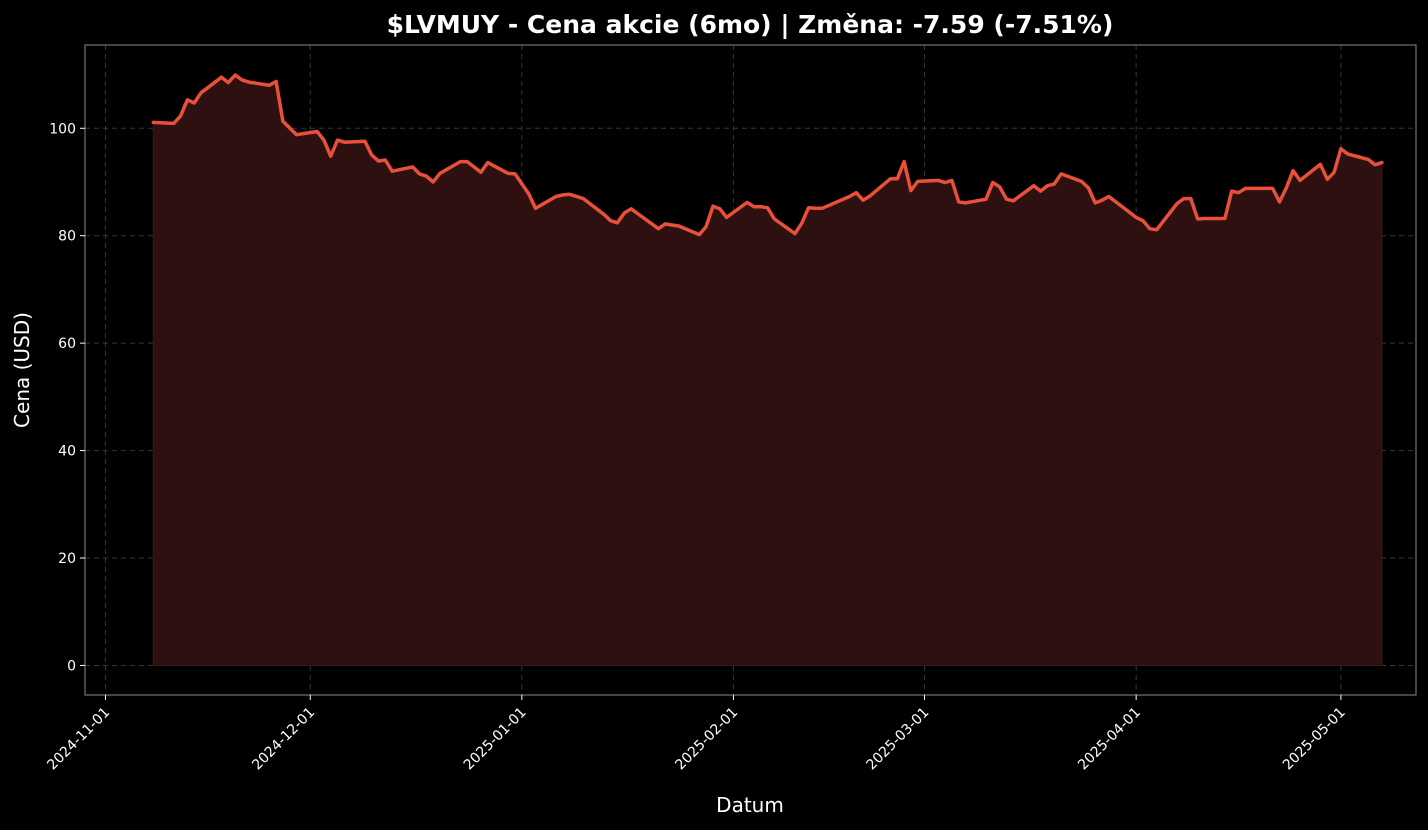  I want to click on y-tick-label: 20, so click(67, 559).